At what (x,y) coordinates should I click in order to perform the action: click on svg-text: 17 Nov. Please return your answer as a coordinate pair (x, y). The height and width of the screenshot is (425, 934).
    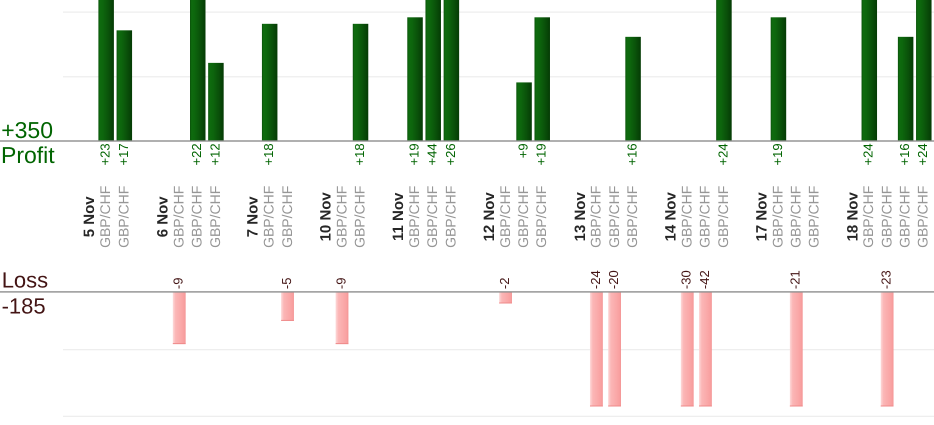
    Looking at the image, I should click on (761, 217).